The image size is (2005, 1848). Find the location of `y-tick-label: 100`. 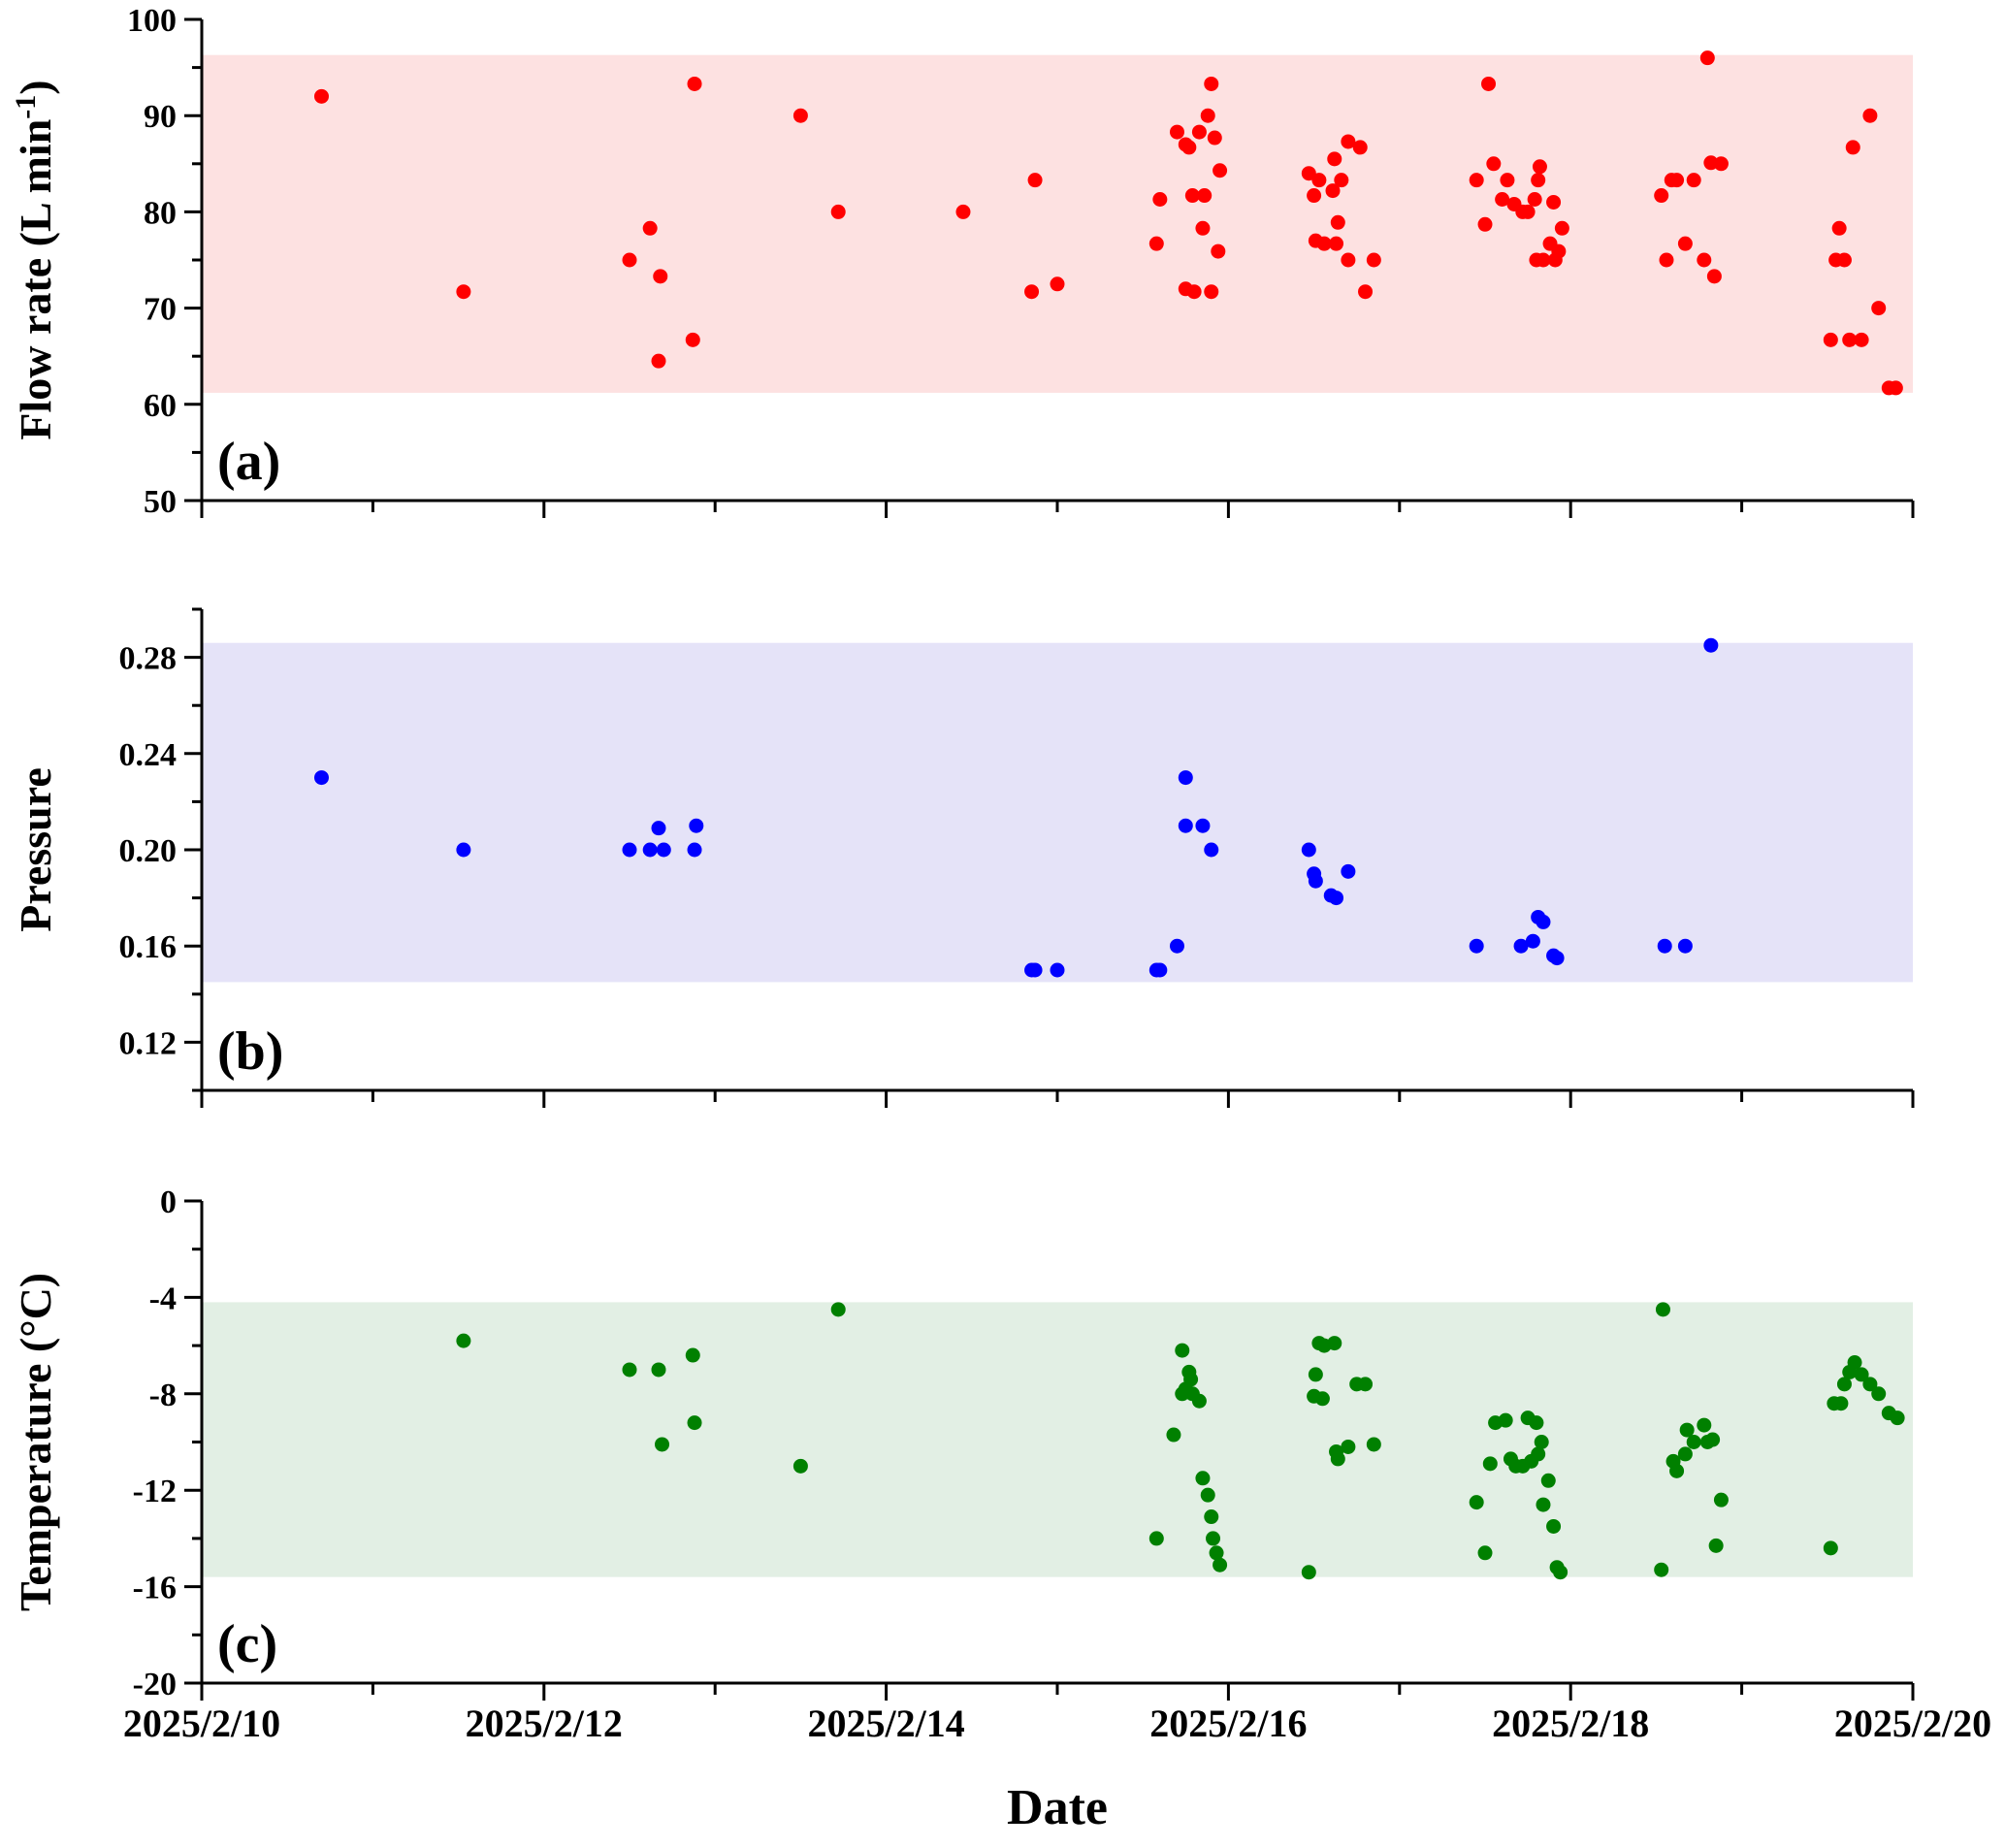

y-tick-label: 100 is located at coordinates (152, 21).